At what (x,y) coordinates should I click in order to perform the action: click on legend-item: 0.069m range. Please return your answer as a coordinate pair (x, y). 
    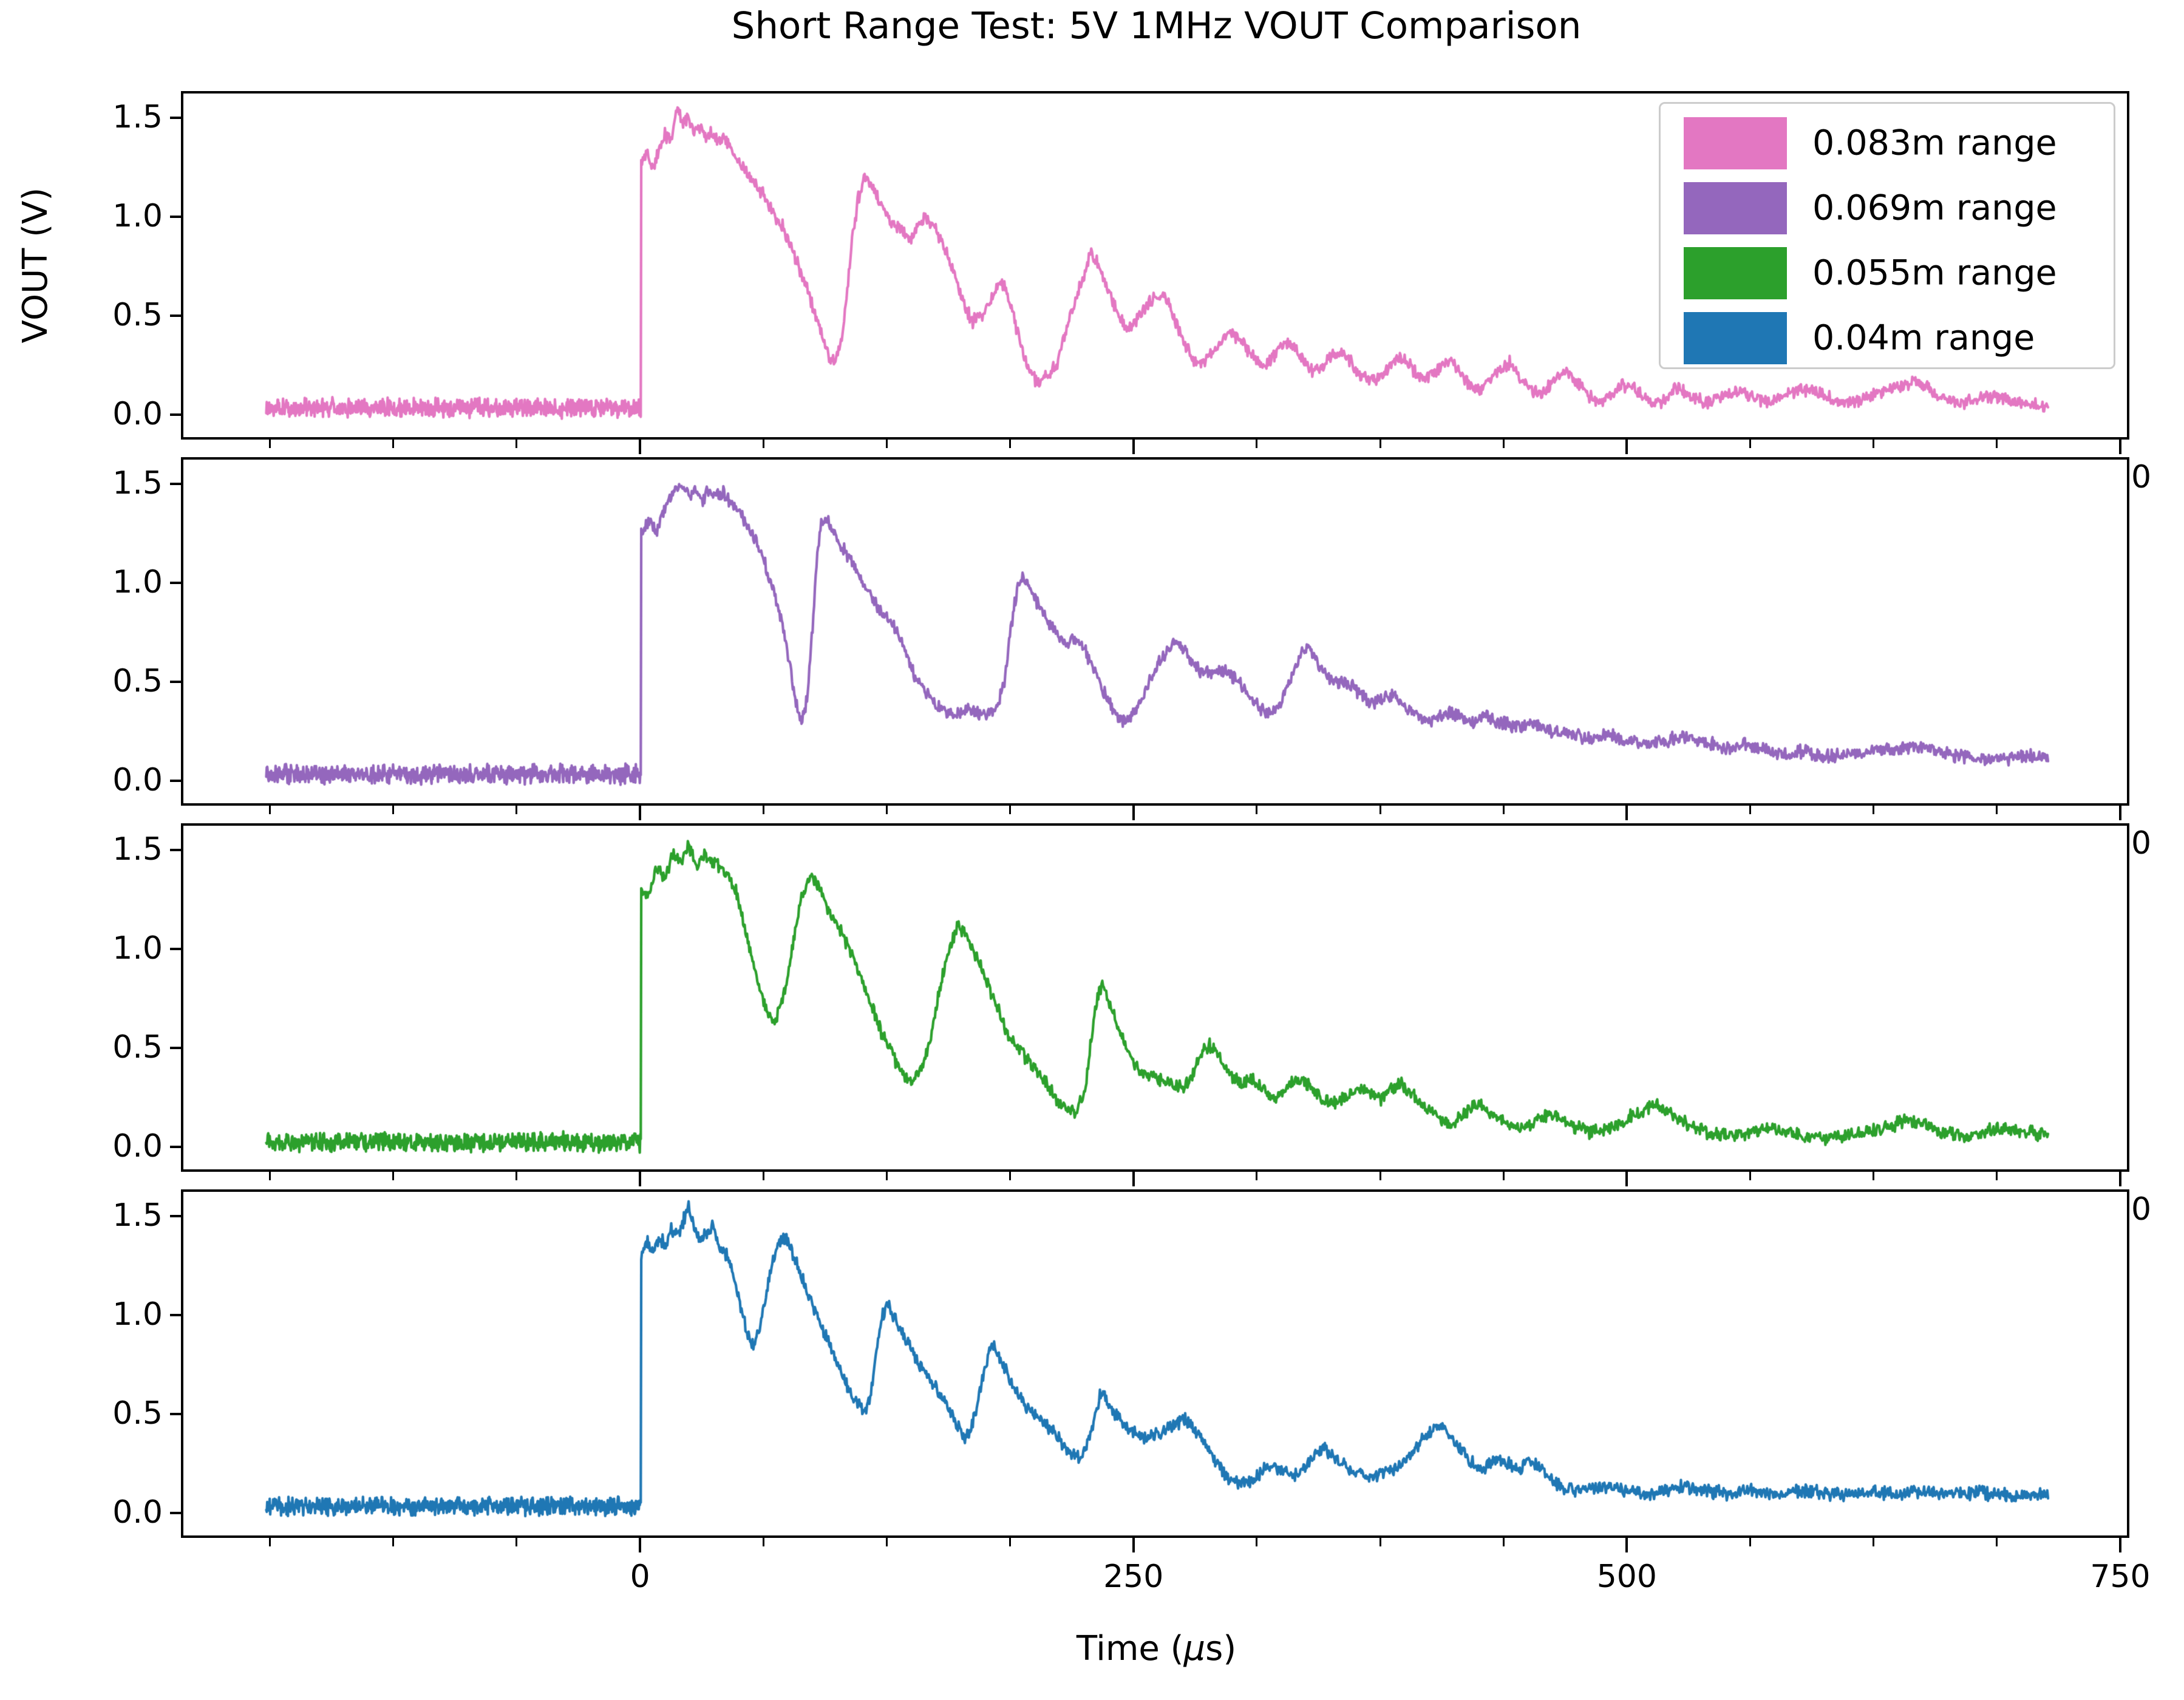
    Looking at the image, I should click on (1887, 208).